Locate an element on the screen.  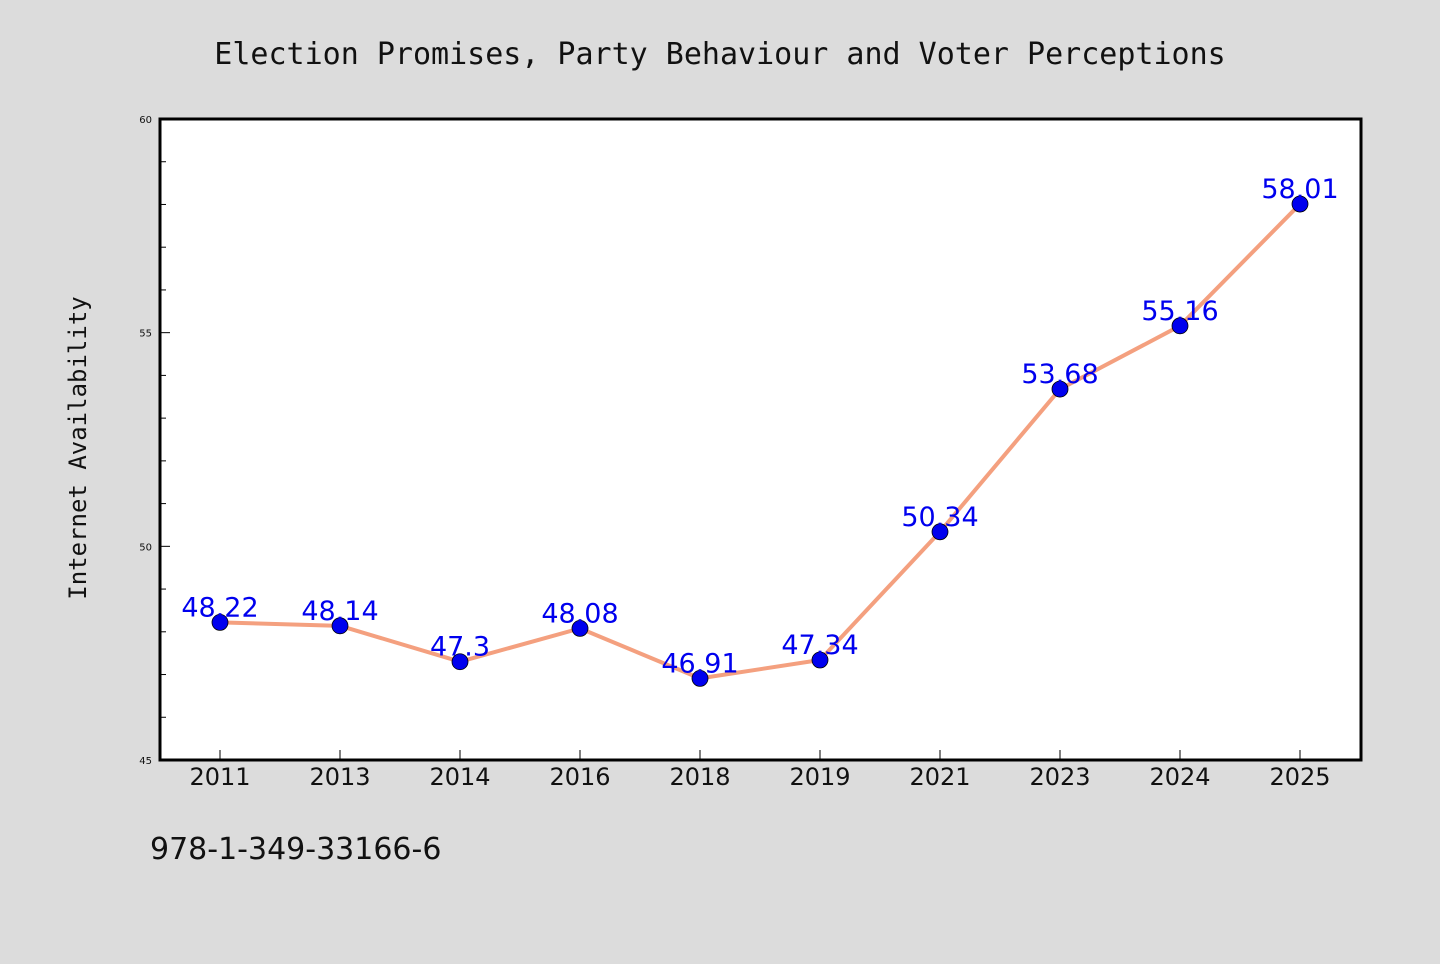
data-label: 58.01 is located at coordinates (1299, 189).